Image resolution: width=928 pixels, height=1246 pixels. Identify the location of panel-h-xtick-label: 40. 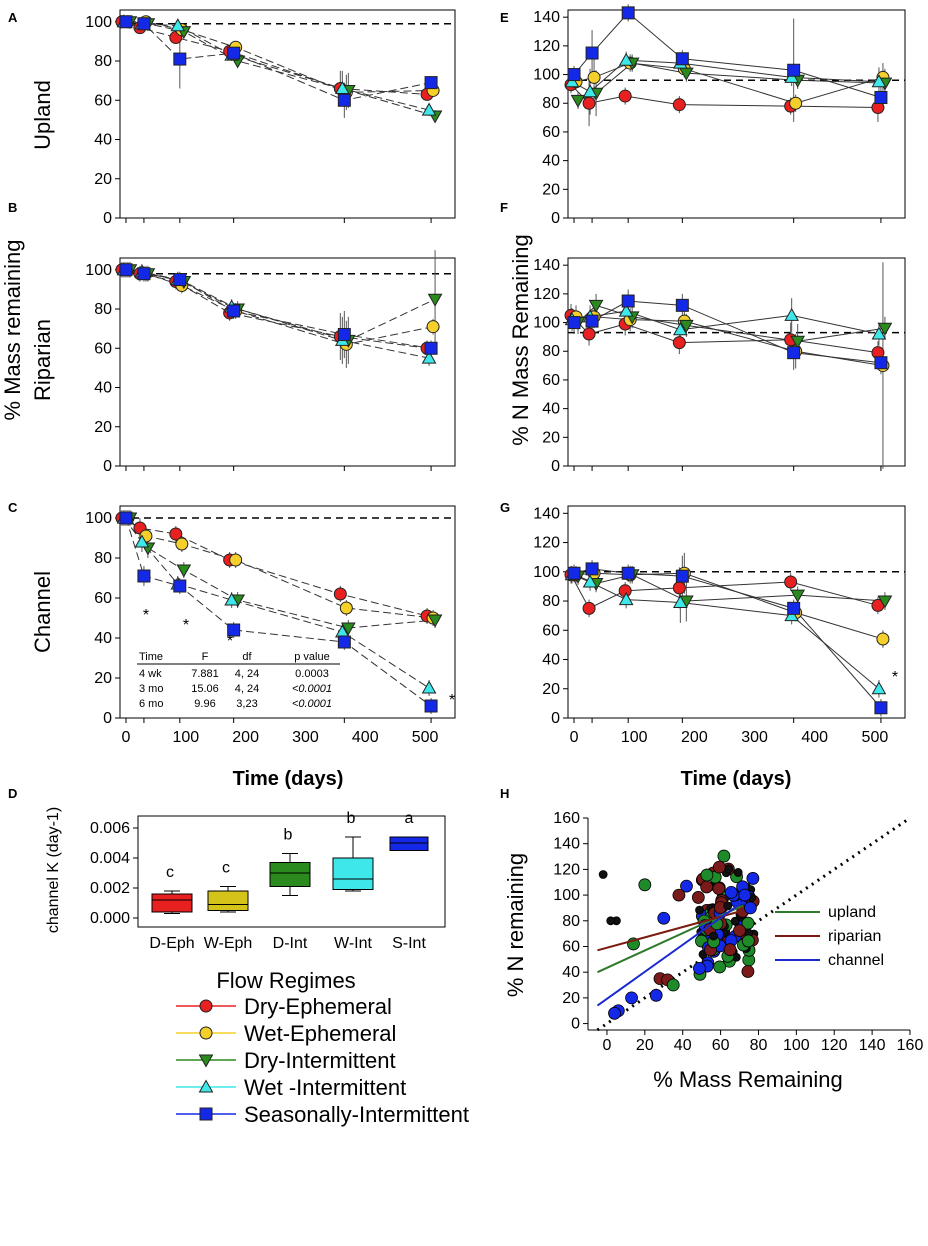
(683, 1045).